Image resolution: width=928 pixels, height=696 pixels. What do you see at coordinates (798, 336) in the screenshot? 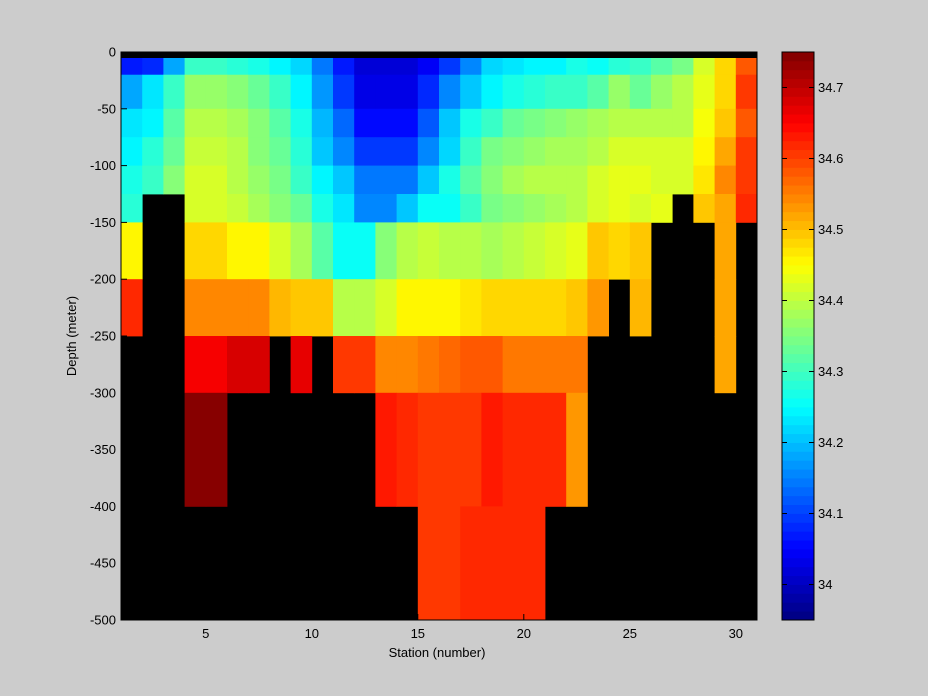
I see `colorbar-border` at bounding box center [798, 336].